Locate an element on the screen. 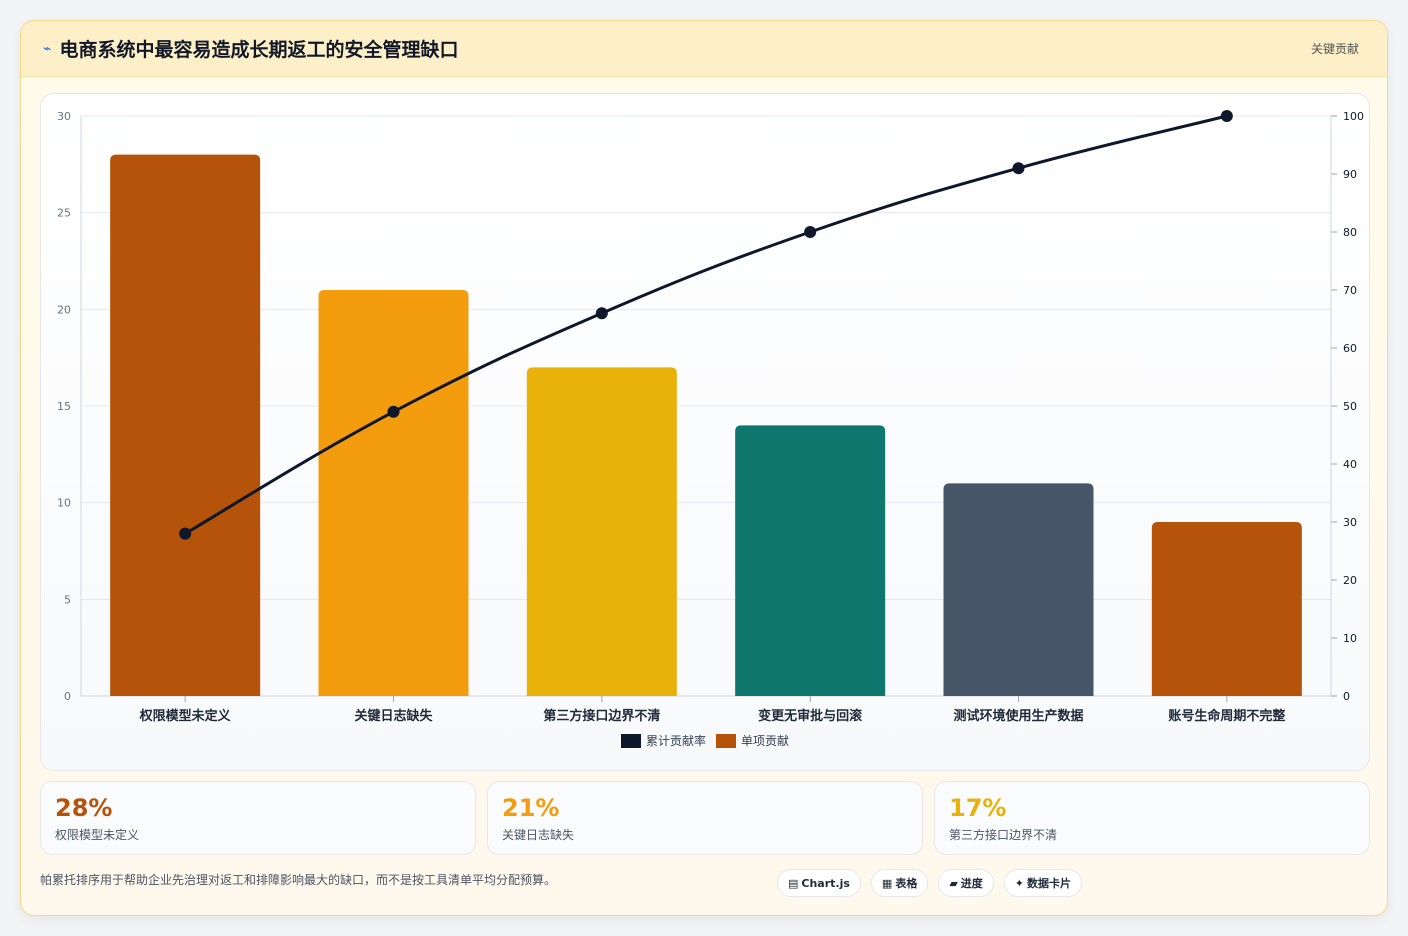 This screenshot has width=1408, height=936. x-tick-label: 权限模型未定义 is located at coordinates (185, 716).